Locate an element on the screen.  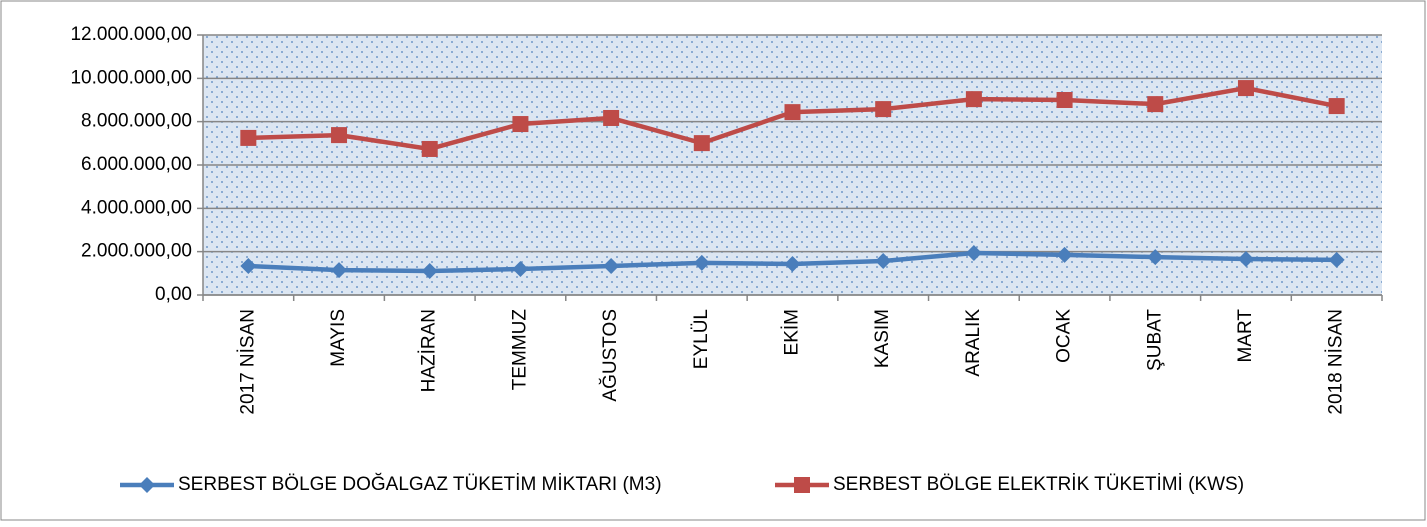
x-tick-label: ARALIK is located at coordinates (973, 343).